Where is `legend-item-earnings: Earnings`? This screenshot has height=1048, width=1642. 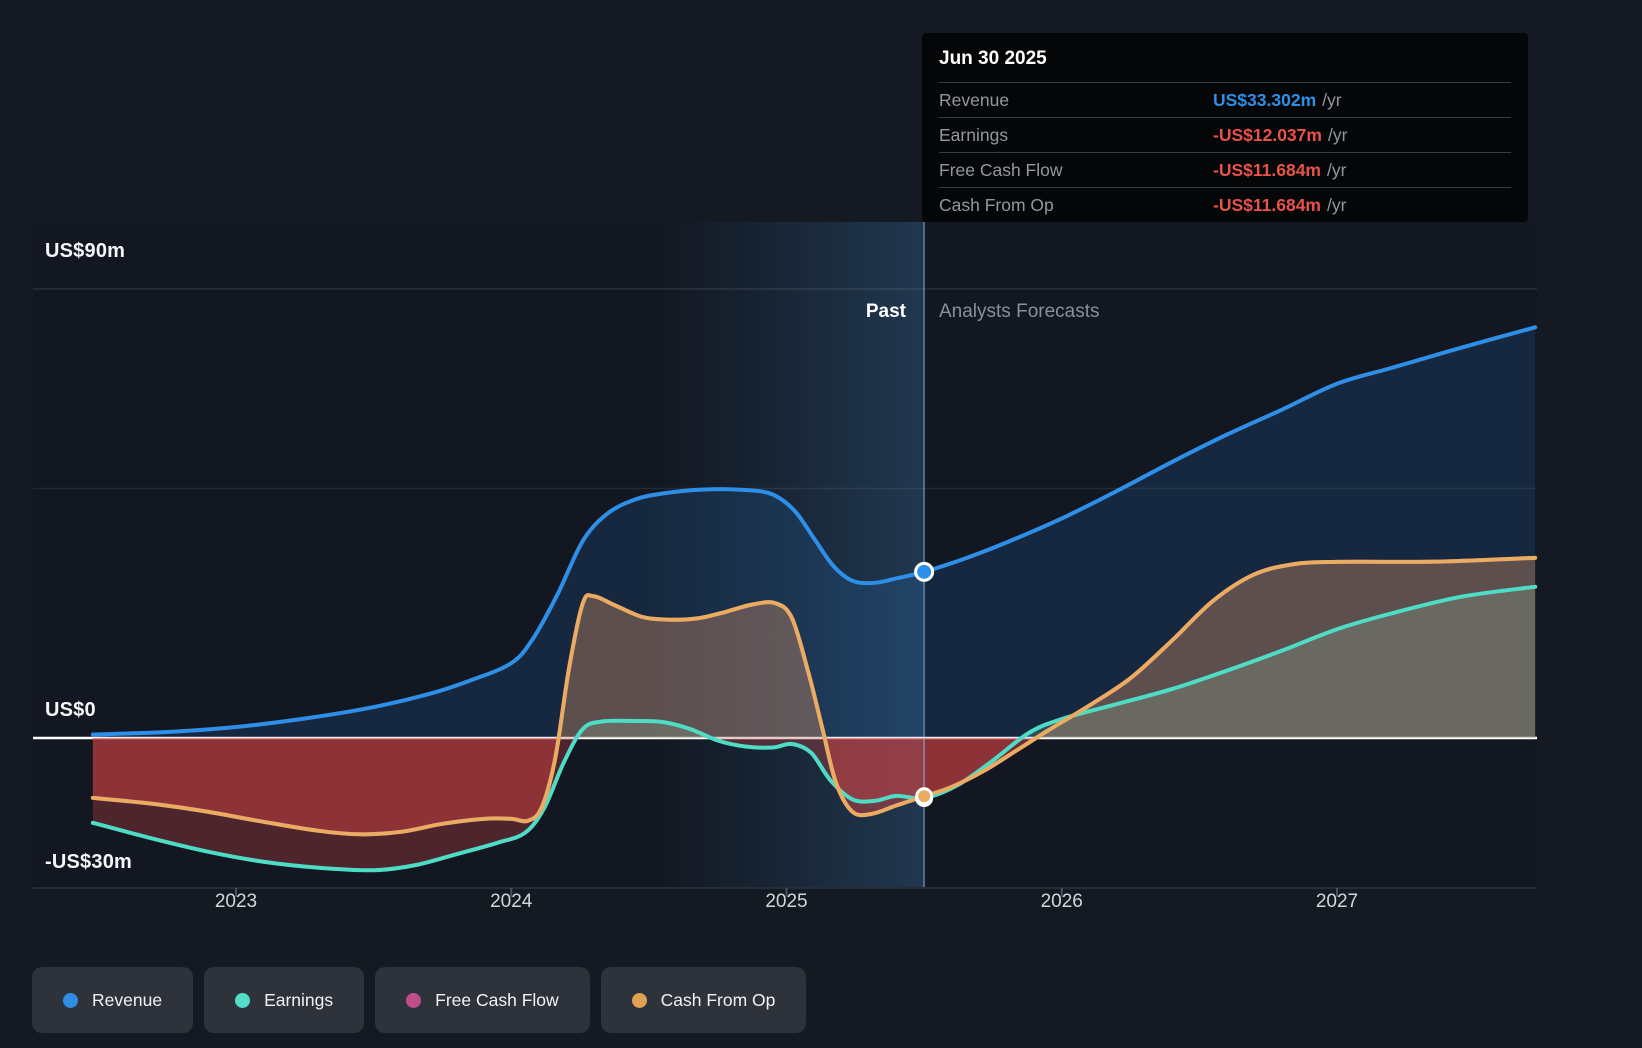 legend-item-earnings: Earnings is located at coordinates (284, 1000).